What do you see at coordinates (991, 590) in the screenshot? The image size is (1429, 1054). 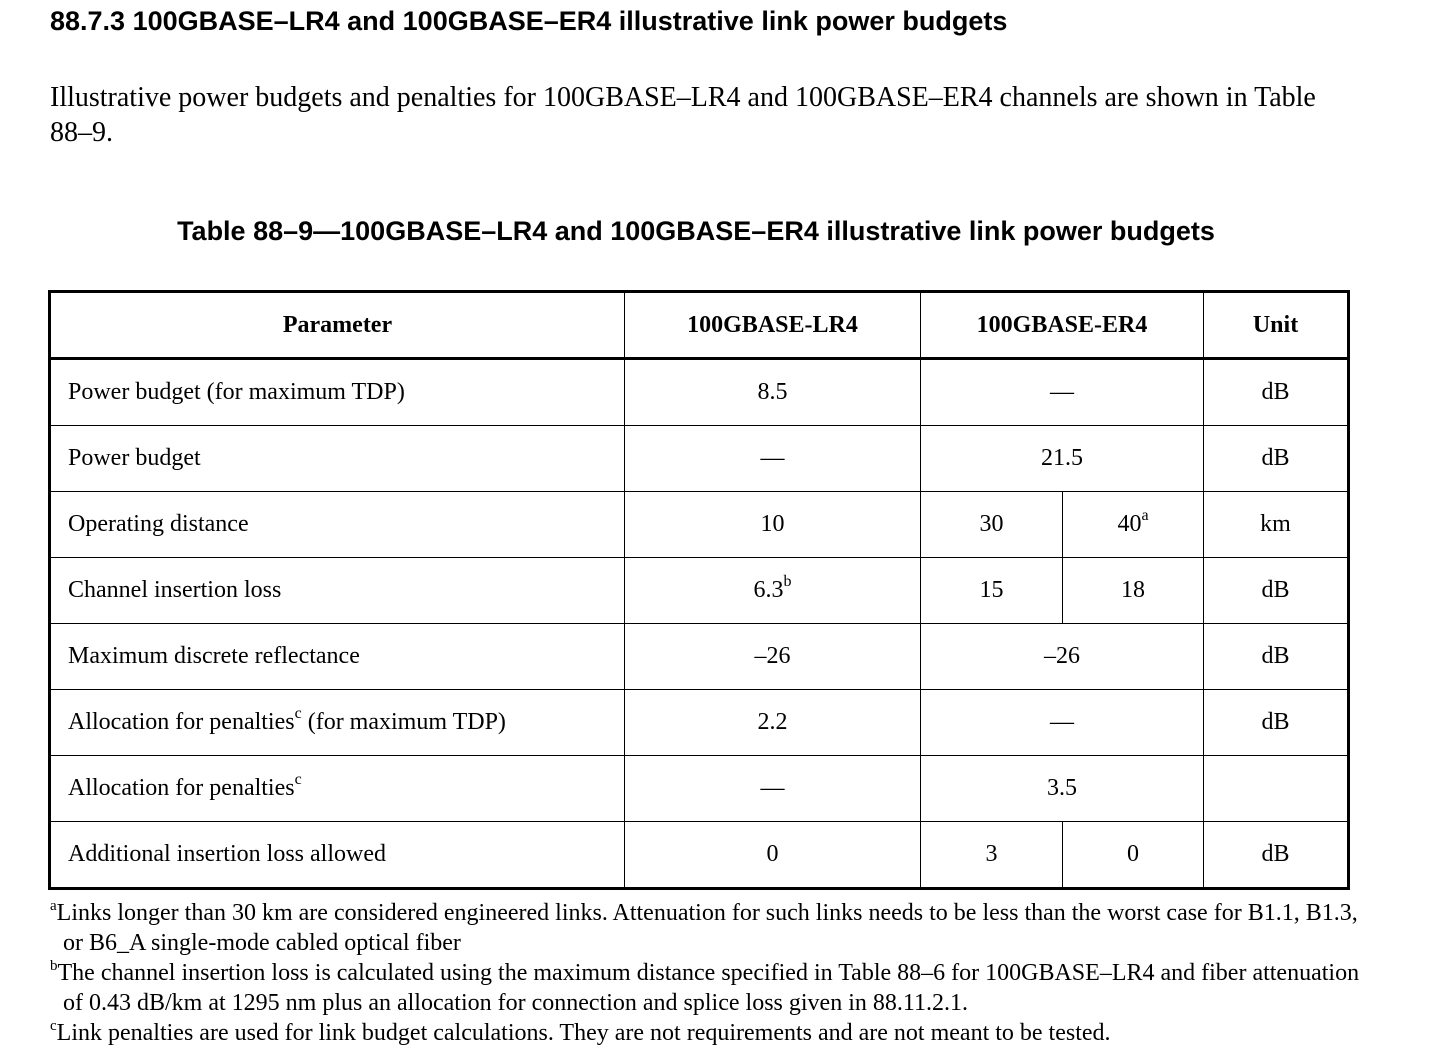 I see `row-er4-value-a: 15` at bounding box center [991, 590].